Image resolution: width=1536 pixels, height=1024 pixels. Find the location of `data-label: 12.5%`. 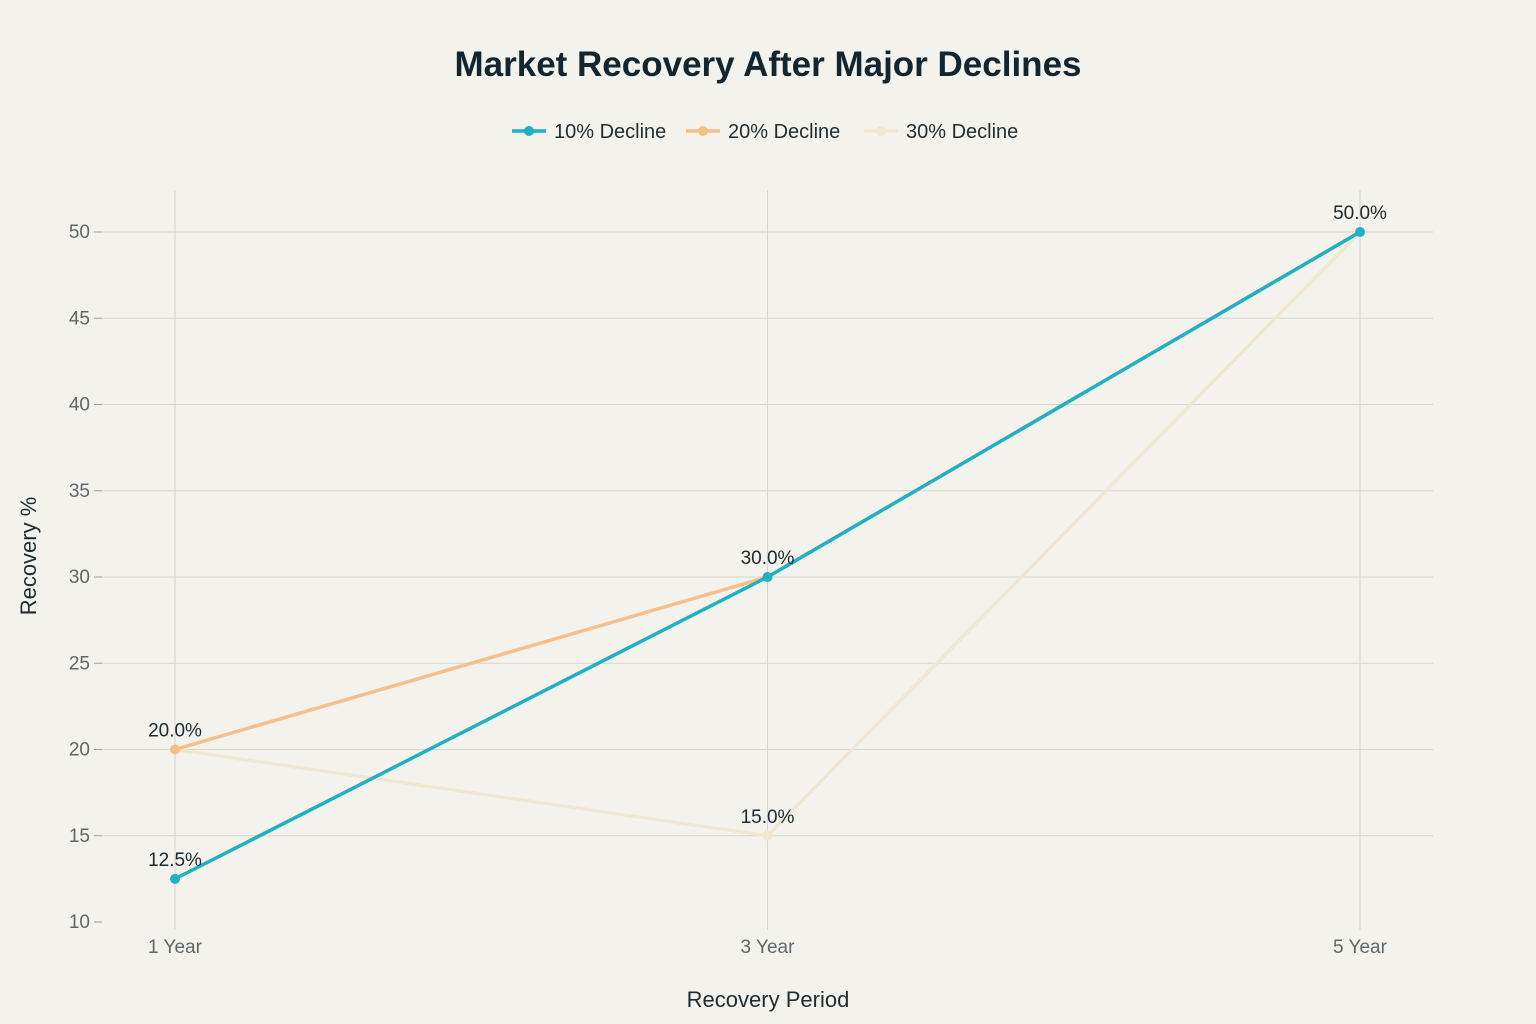

data-label: 12.5% is located at coordinates (175, 860).